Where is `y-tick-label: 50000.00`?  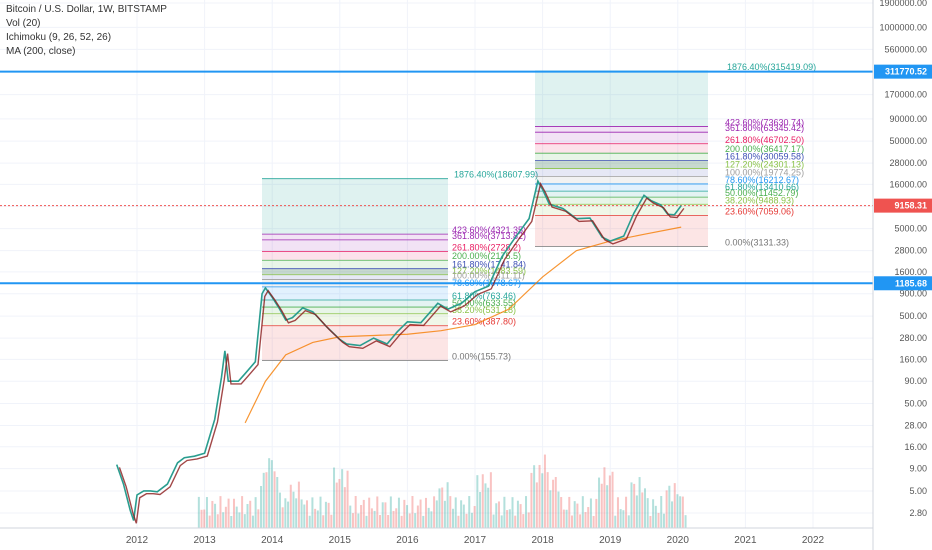 y-tick-label: 50000.00 is located at coordinates (908, 141).